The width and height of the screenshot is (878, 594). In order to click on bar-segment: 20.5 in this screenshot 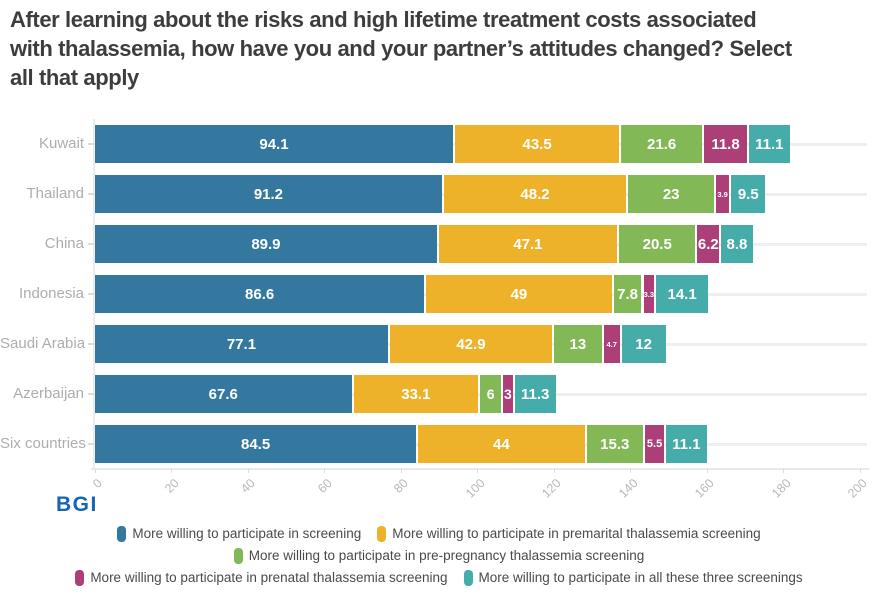, I will do `click(657, 244)`.